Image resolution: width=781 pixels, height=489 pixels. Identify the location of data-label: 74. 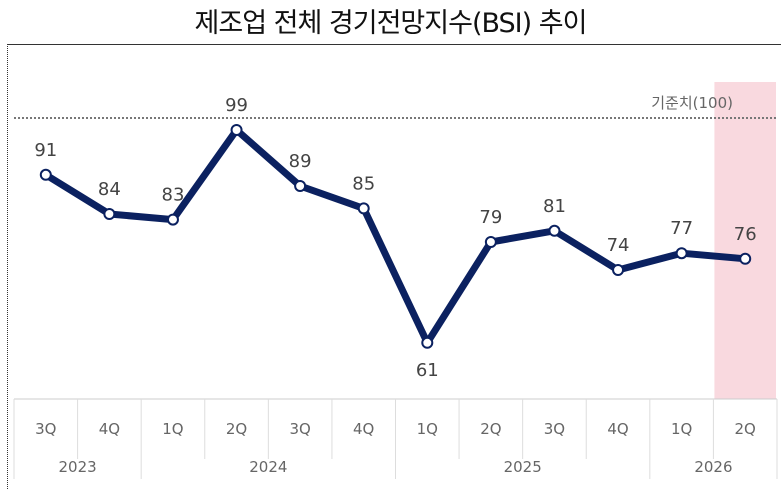
(618, 245).